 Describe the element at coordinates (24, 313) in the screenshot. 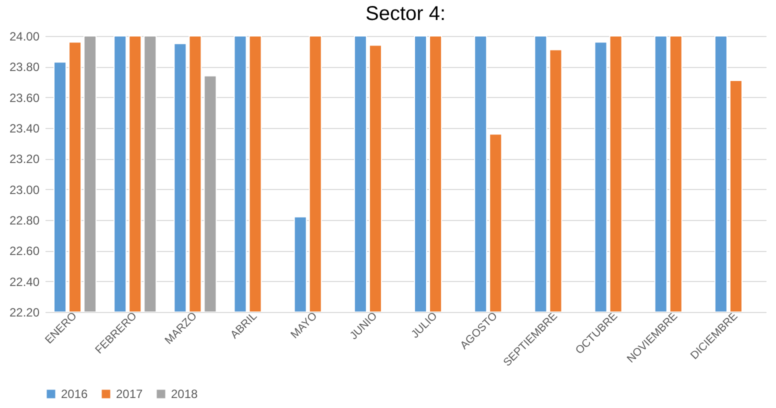

I see `y-tick-label: 22.20` at that location.